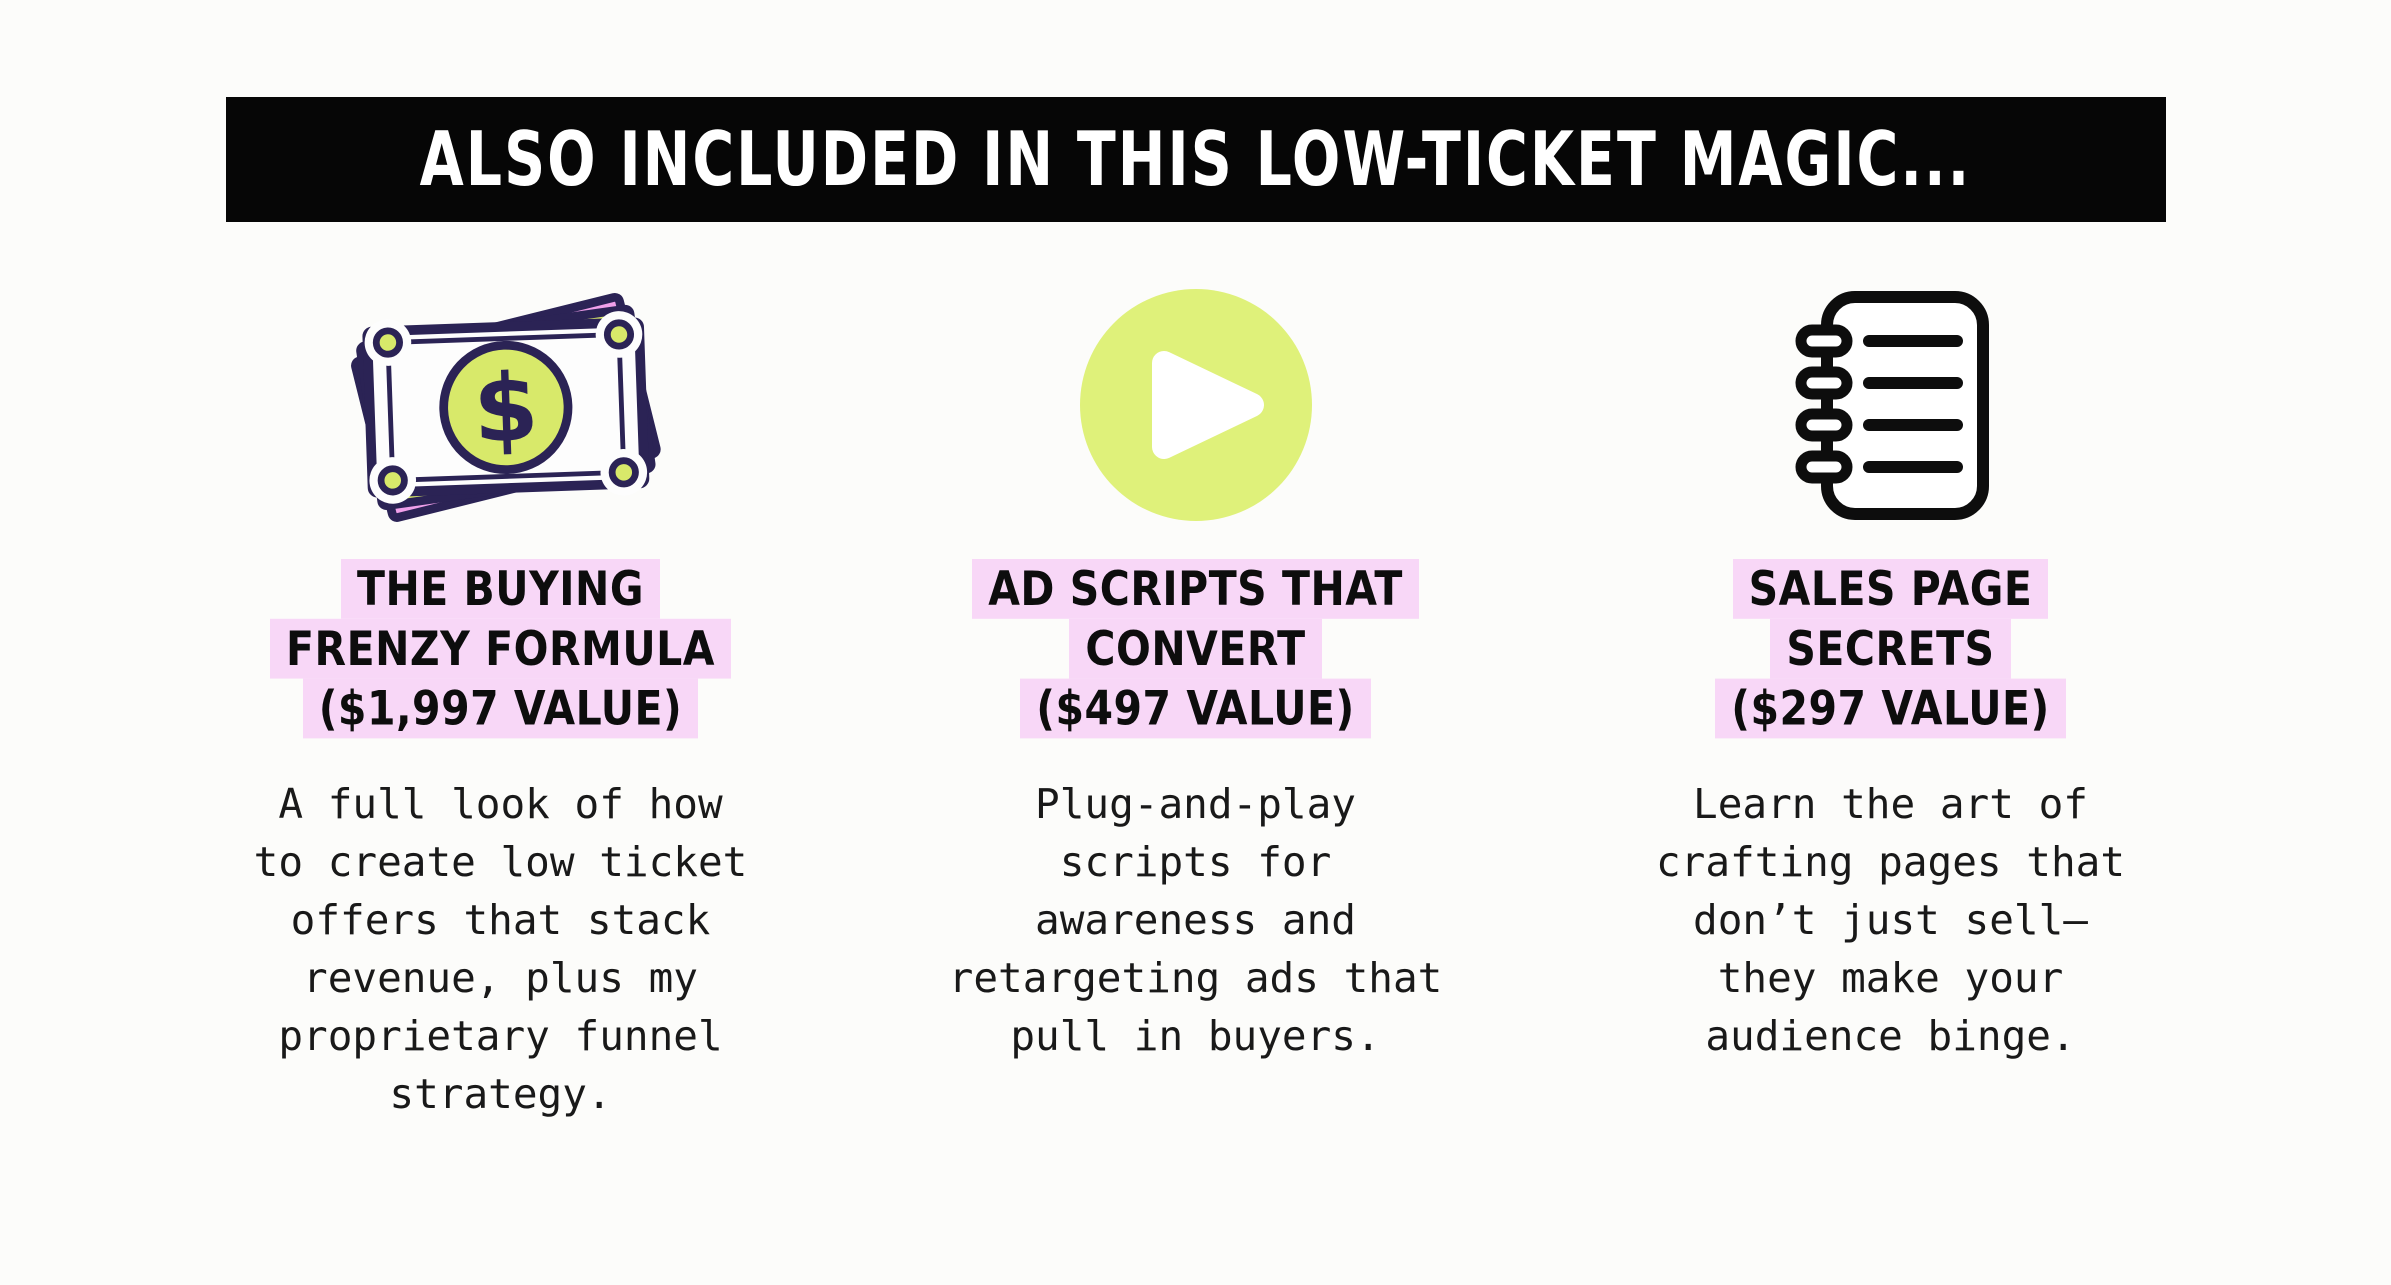 This screenshot has height=1285, width=2391. Describe the element at coordinates (500, 862) in the screenshot. I see `body-line: to create low ticket` at that location.